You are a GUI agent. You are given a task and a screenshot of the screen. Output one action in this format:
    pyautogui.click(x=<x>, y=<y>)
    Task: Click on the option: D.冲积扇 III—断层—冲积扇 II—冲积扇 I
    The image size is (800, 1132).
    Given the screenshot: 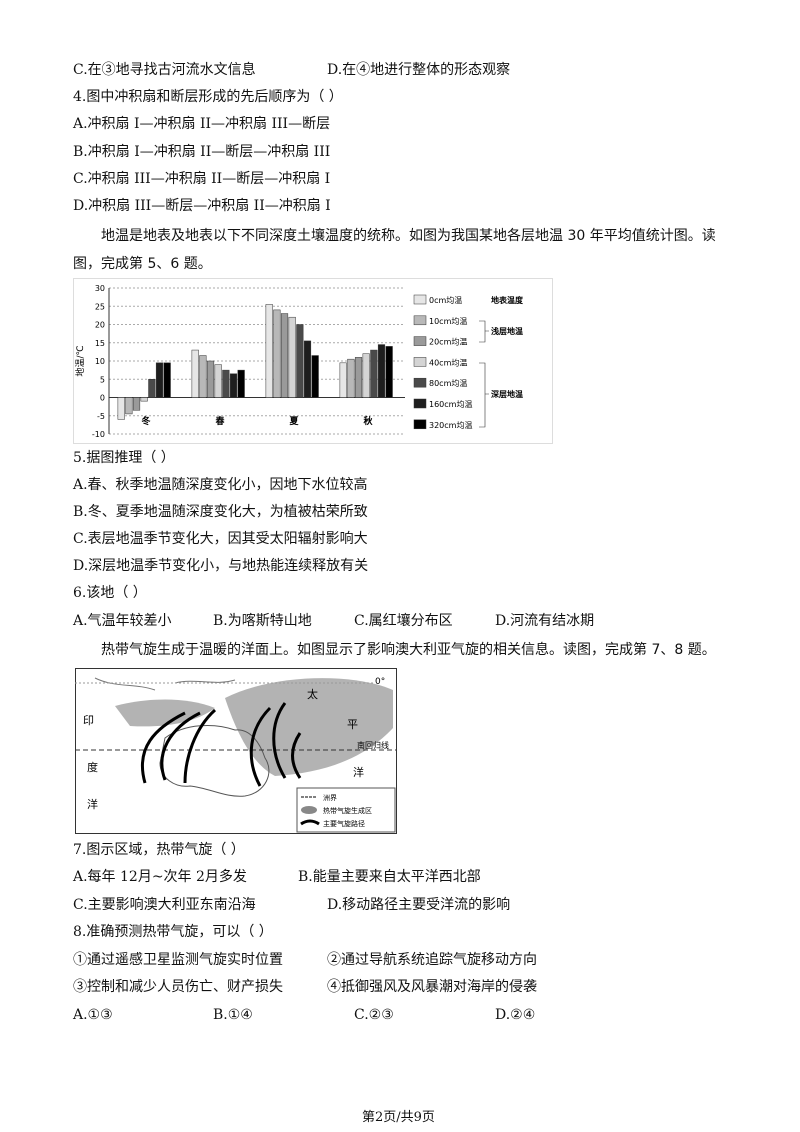 What is the action you would take?
    pyautogui.click(x=202, y=206)
    